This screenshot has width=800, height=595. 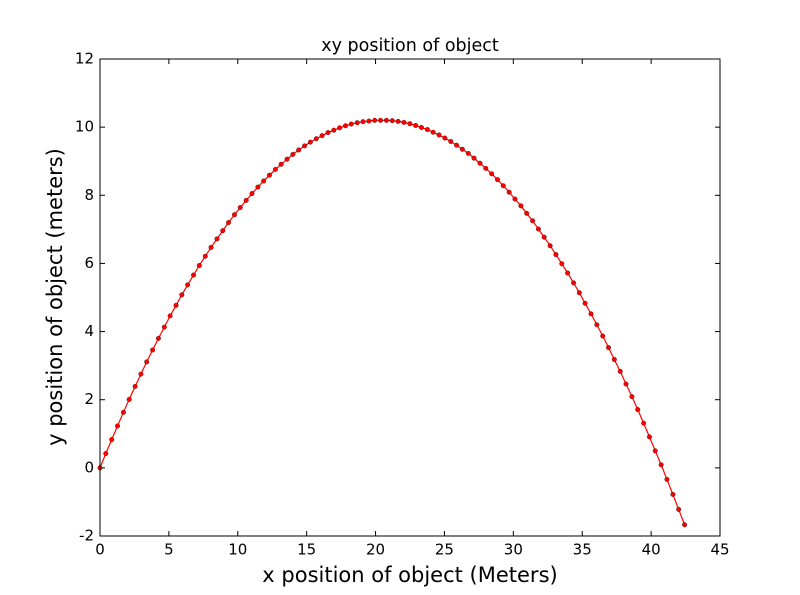 What do you see at coordinates (89, 263) in the screenshot?
I see `y-tick-label: 6` at bounding box center [89, 263].